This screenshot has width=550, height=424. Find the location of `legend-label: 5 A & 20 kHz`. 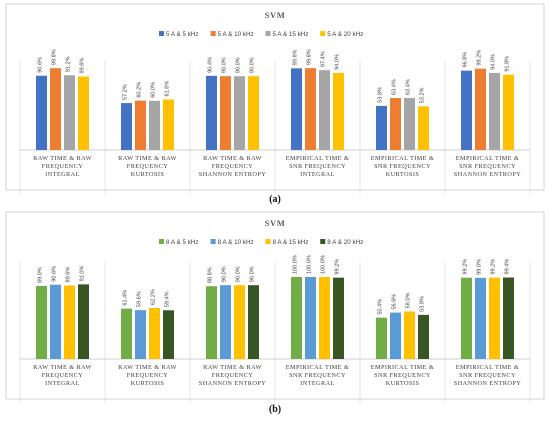

legend-label: 5 A & 20 kHz is located at coordinates (345, 34).